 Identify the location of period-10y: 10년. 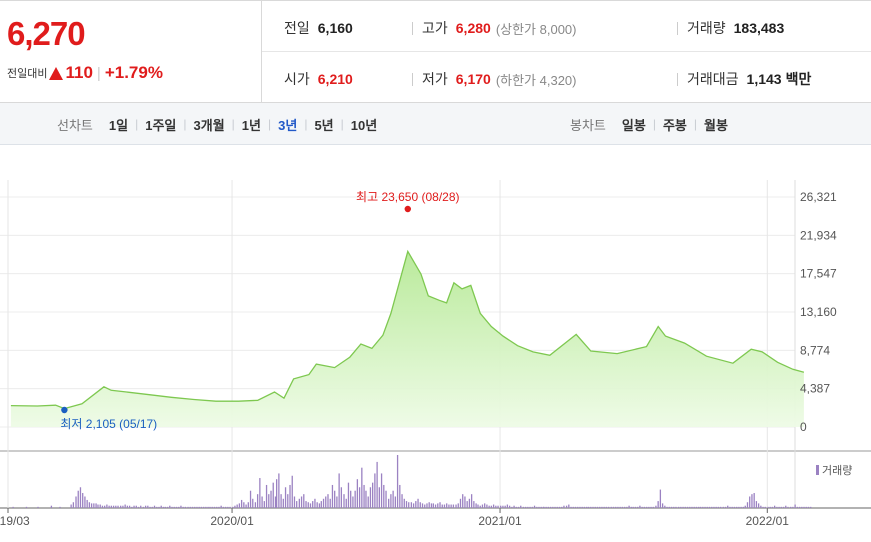
(364, 125).